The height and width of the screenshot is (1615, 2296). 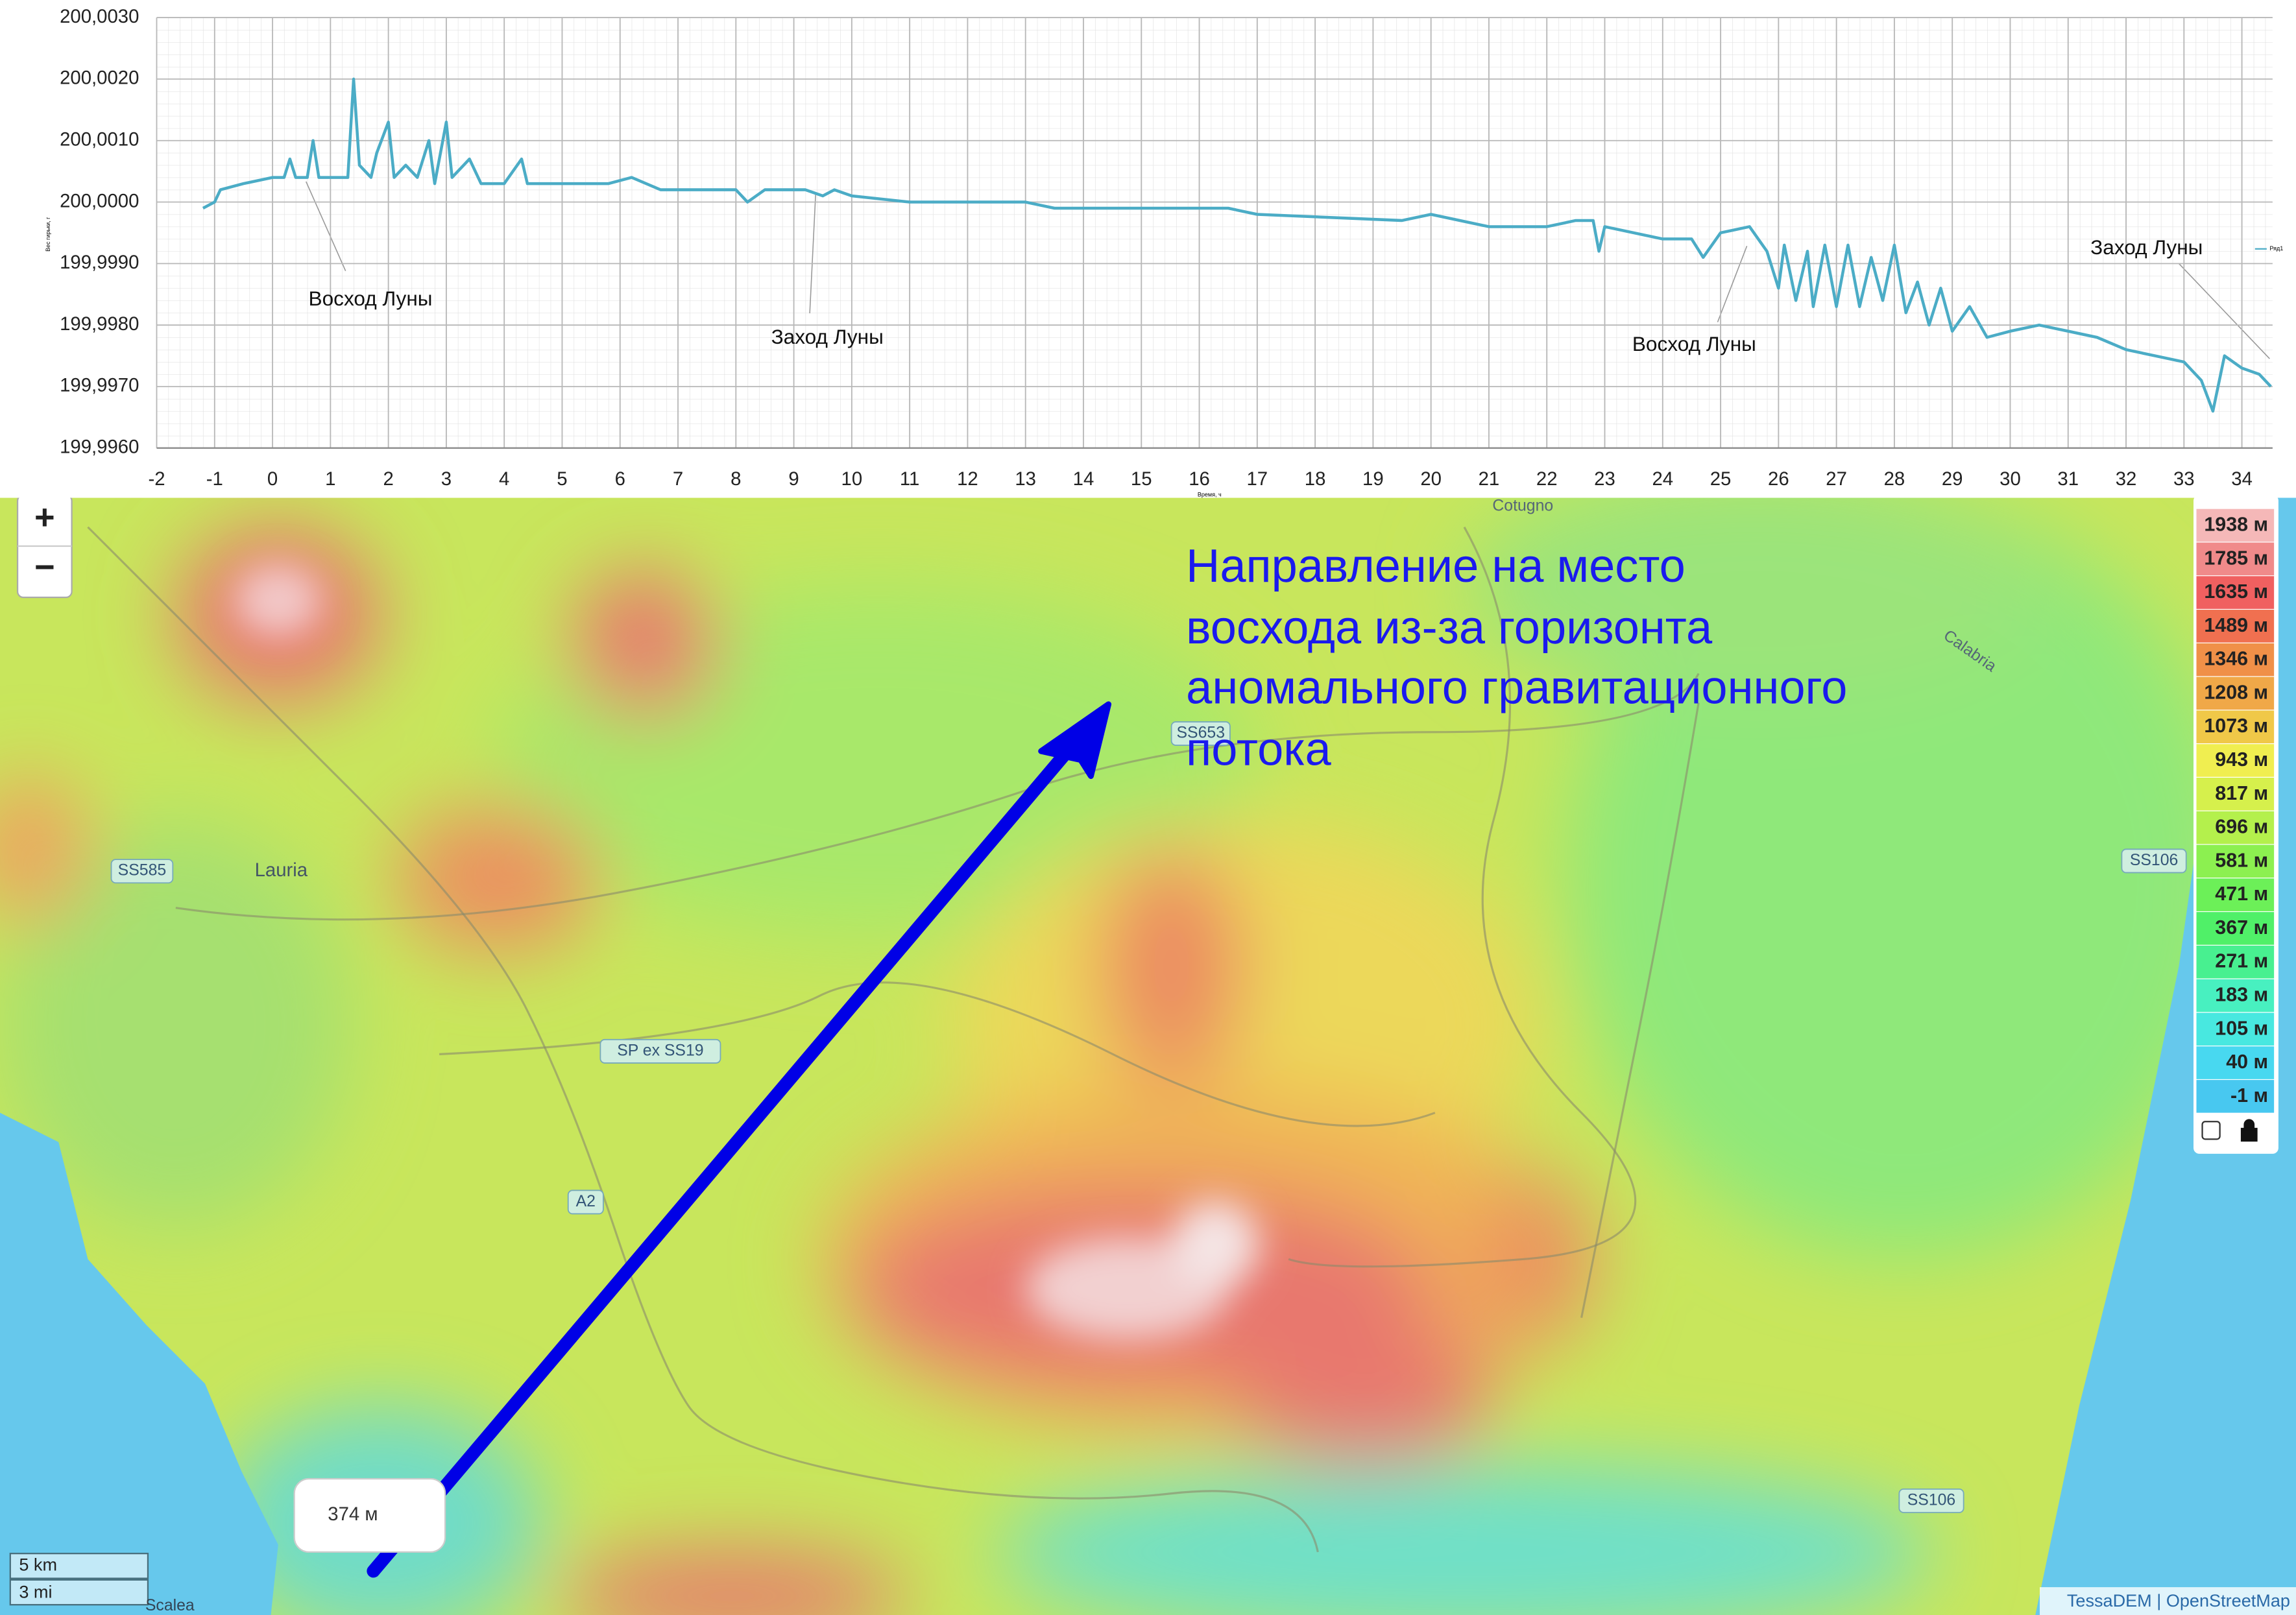 I want to click on legend-item: 183 м, so click(x=2235, y=995).